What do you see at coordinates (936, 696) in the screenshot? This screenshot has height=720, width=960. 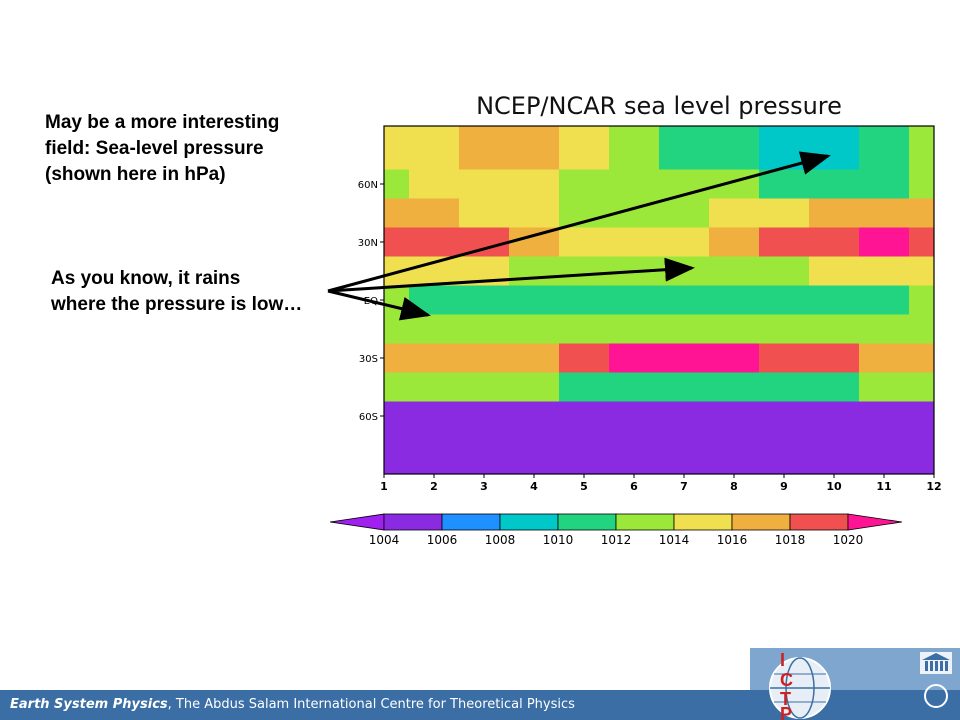 I see `iaea-icon` at bounding box center [936, 696].